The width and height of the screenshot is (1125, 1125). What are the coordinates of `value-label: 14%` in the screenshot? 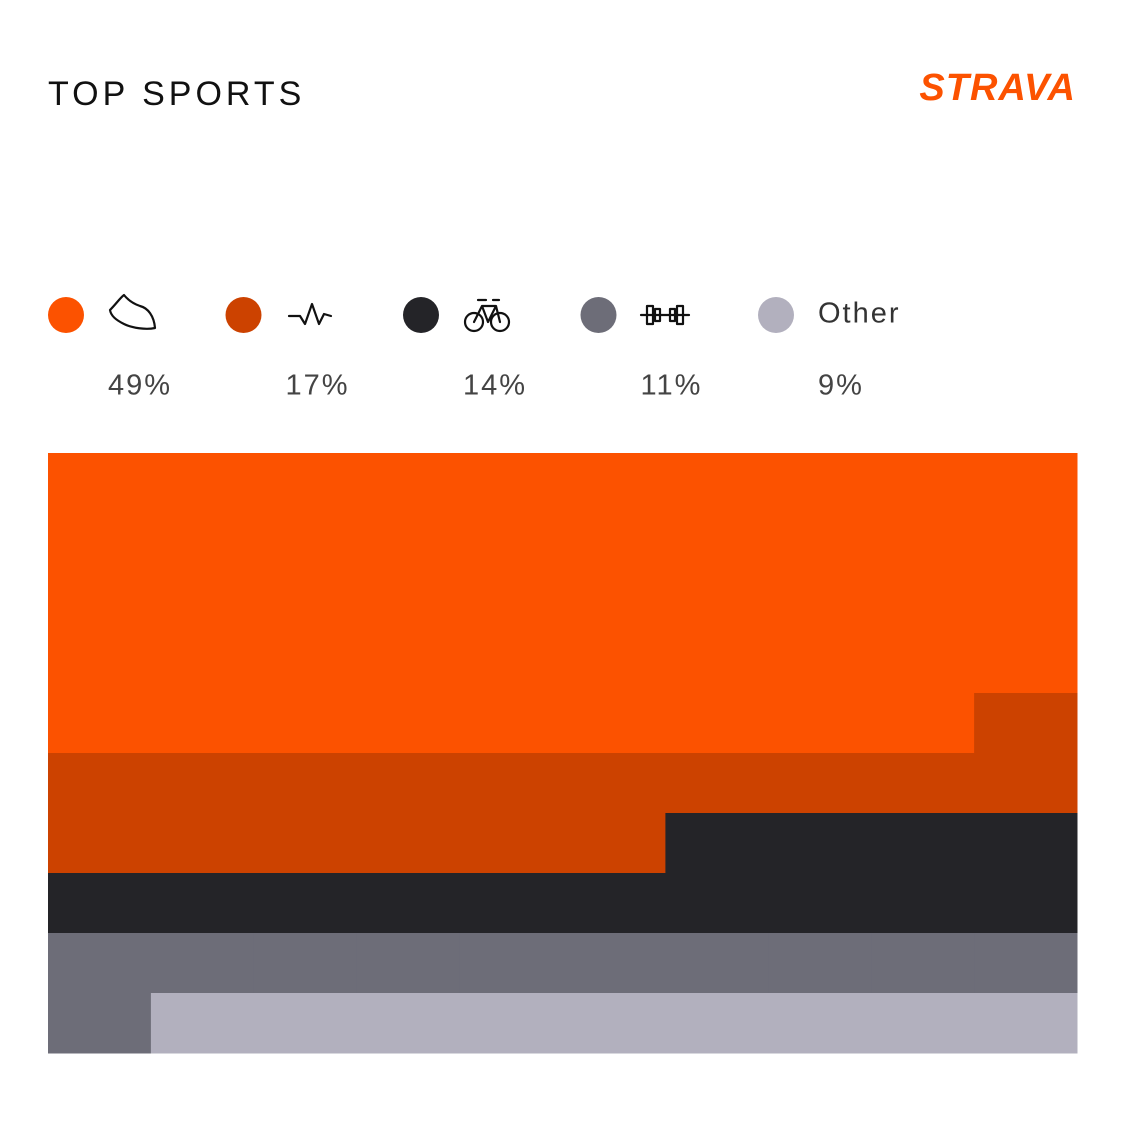 It's located at (495, 386).